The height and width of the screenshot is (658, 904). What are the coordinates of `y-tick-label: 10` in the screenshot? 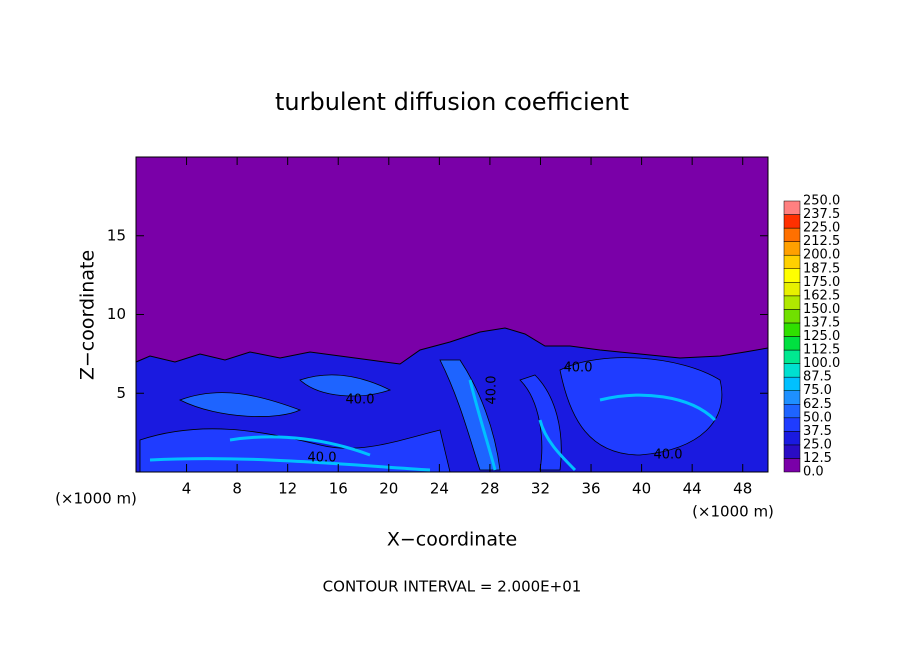 It's located at (116, 314).